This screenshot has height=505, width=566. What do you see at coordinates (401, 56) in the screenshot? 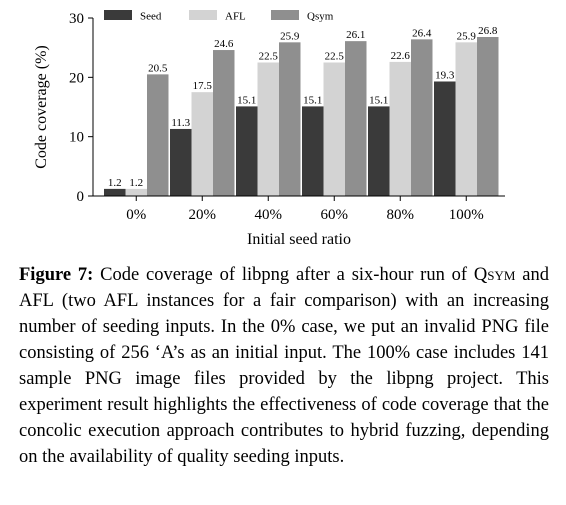
I see `value-label: 22.6` at bounding box center [401, 56].